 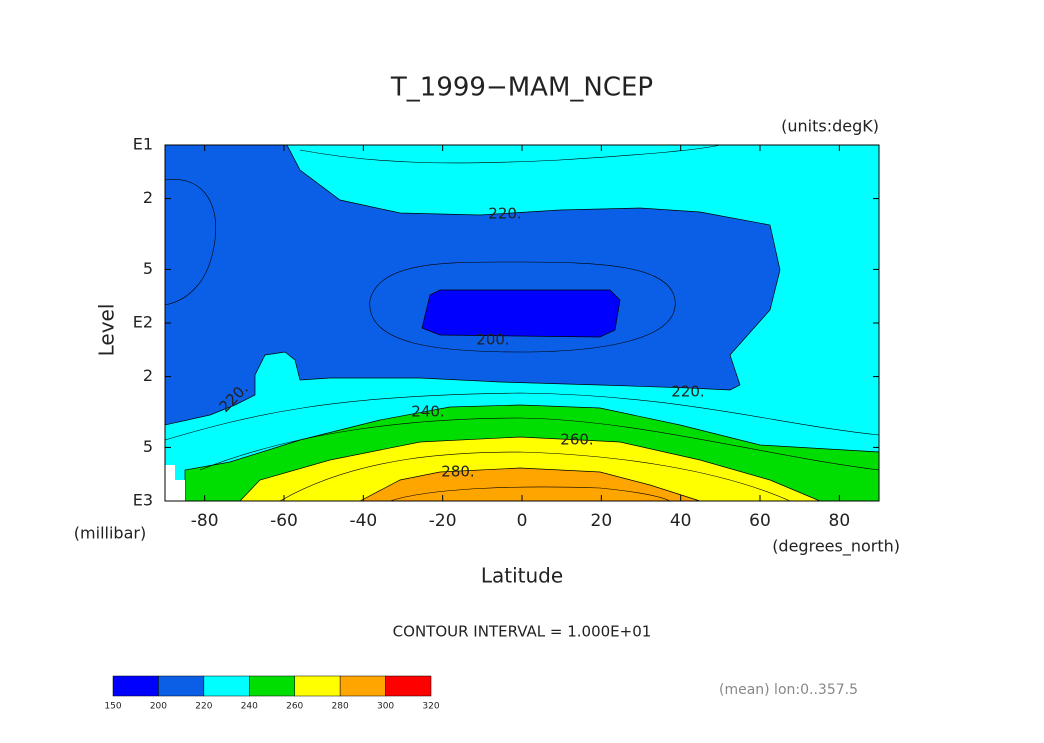 What do you see at coordinates (112, 707) in the screenshot?
I see `colorbar-label: 150` at bounding box center [112, 707].